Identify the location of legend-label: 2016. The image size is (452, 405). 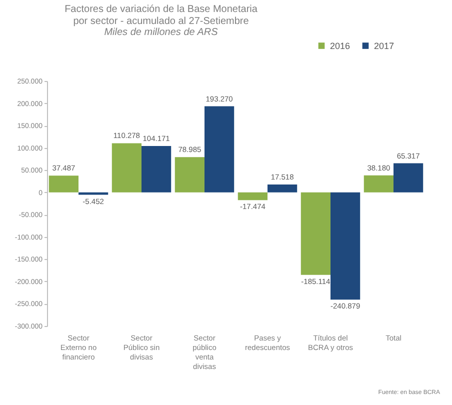
(340, 45).